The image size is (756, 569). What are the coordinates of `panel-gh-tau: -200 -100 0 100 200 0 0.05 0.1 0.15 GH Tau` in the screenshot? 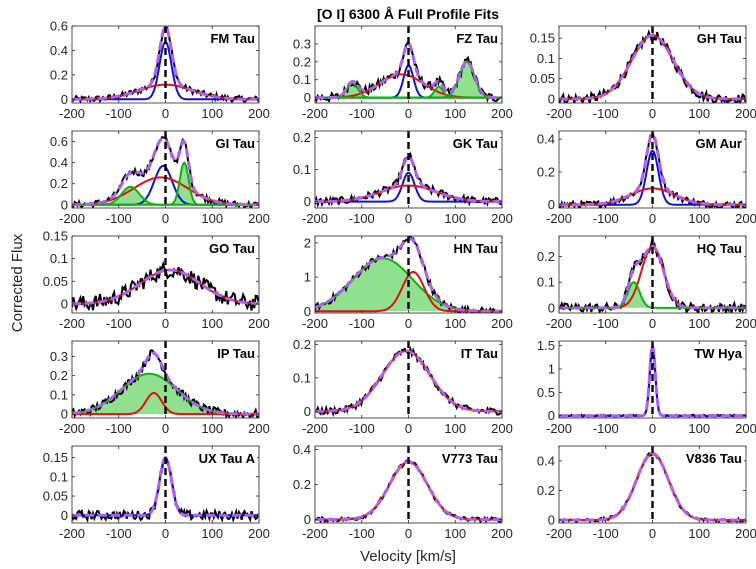 It's located at (643, 73).